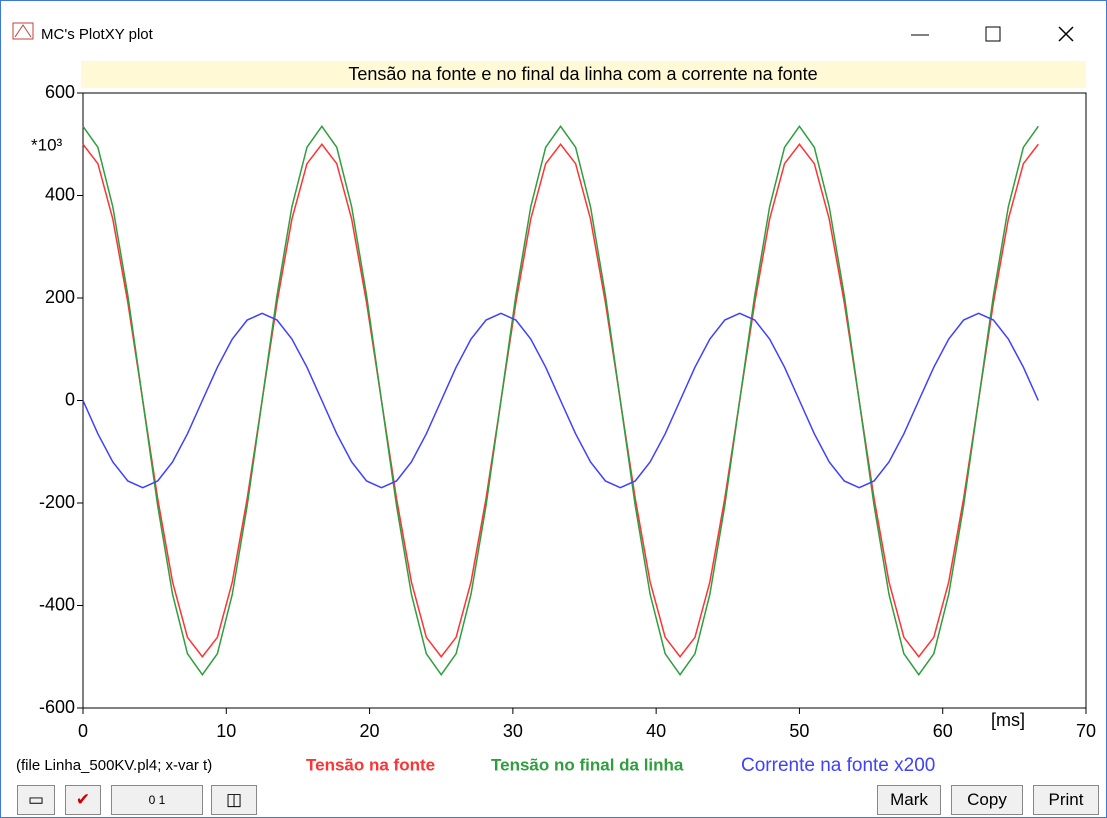  I want to click on copy-button: Copy, so click(987, 800).